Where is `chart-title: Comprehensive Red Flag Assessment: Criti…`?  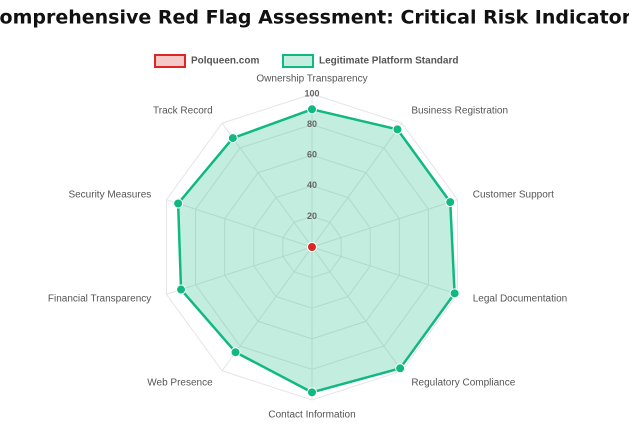
chart-title: Comprehensive Red Flag Assessment: Criti… is located at coordinates (314, 18).